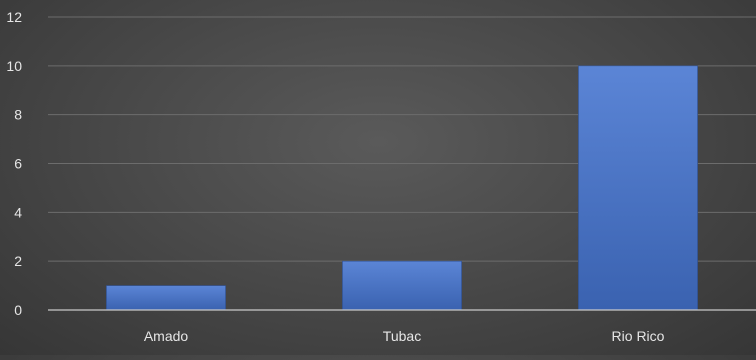 This screenshot has height=360, width=756. I want to click on bar-amado, so click(166, 298).